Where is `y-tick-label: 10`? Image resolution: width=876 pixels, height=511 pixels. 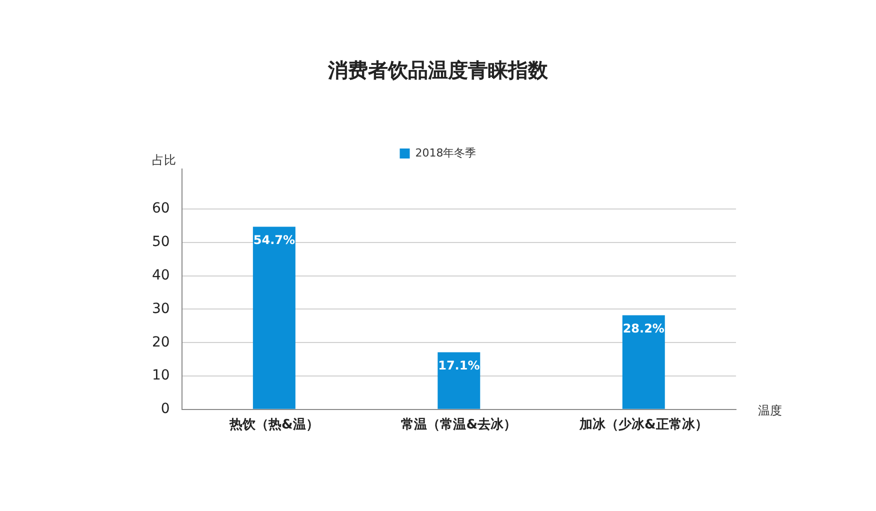
y-tick-label: 10 is located at coordinates (161, 376).